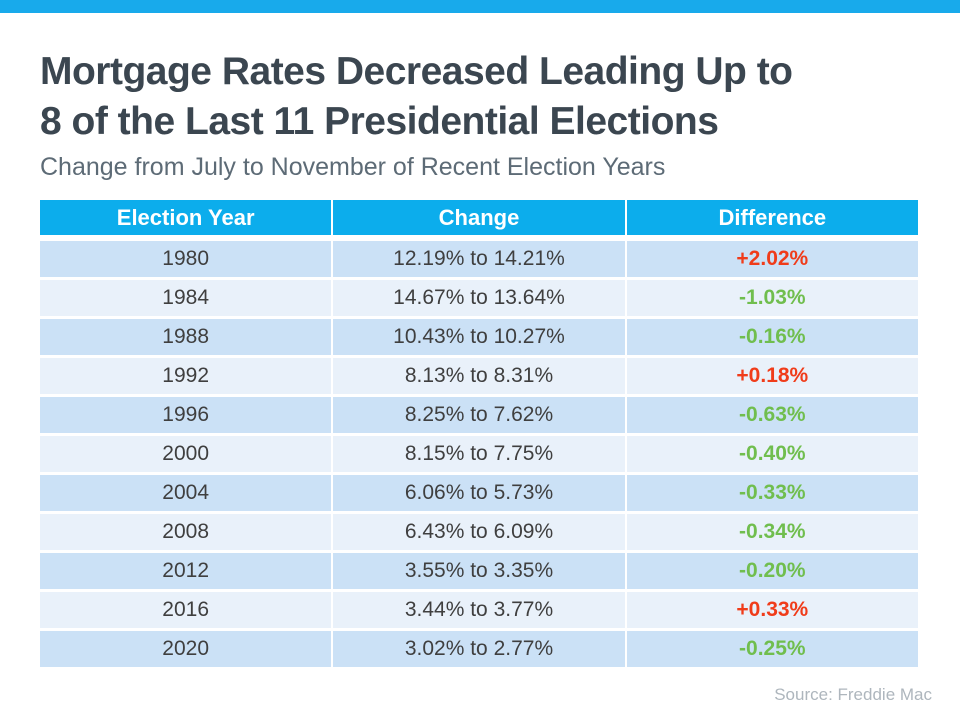  I want to click on table-row: 2020 3.02% to 2.77% -0.25%, so click(479, 649).